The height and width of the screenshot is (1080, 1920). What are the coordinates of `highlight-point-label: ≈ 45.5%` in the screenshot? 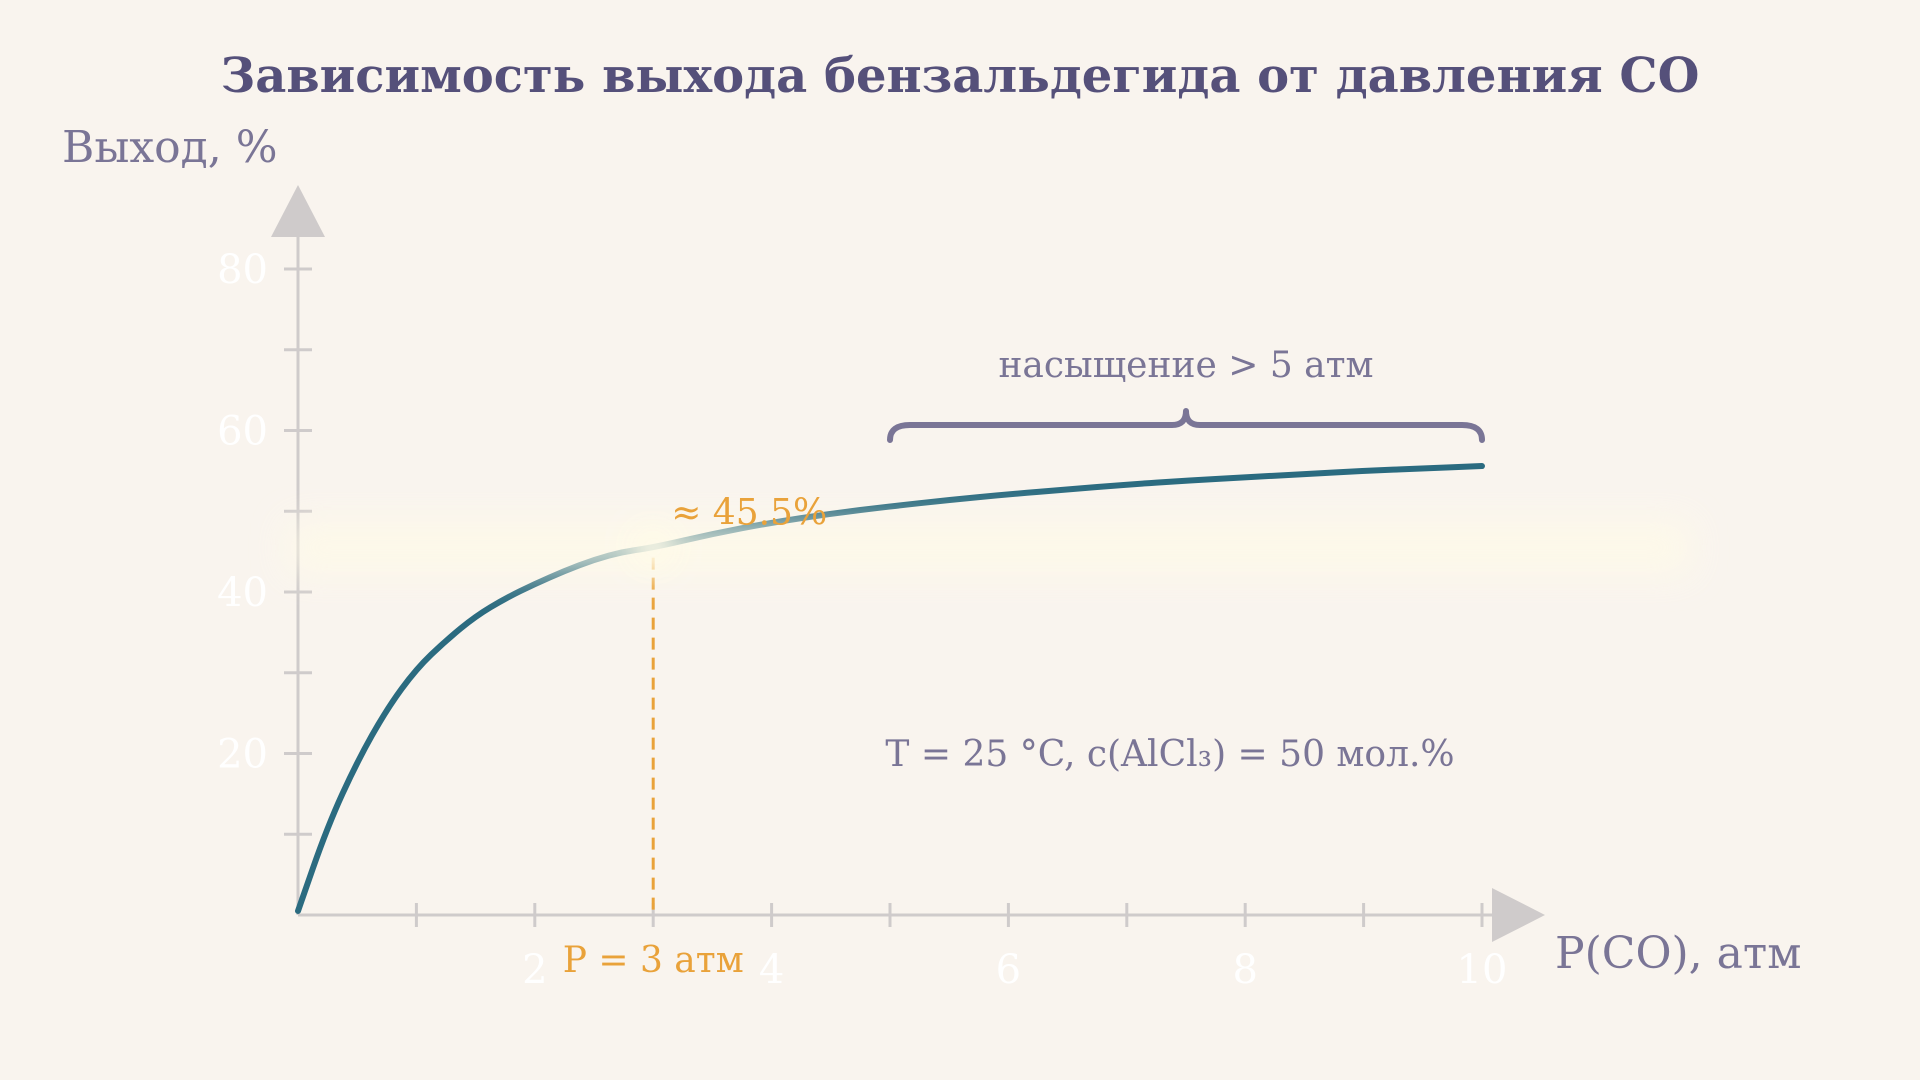 It's located at (749, 513).